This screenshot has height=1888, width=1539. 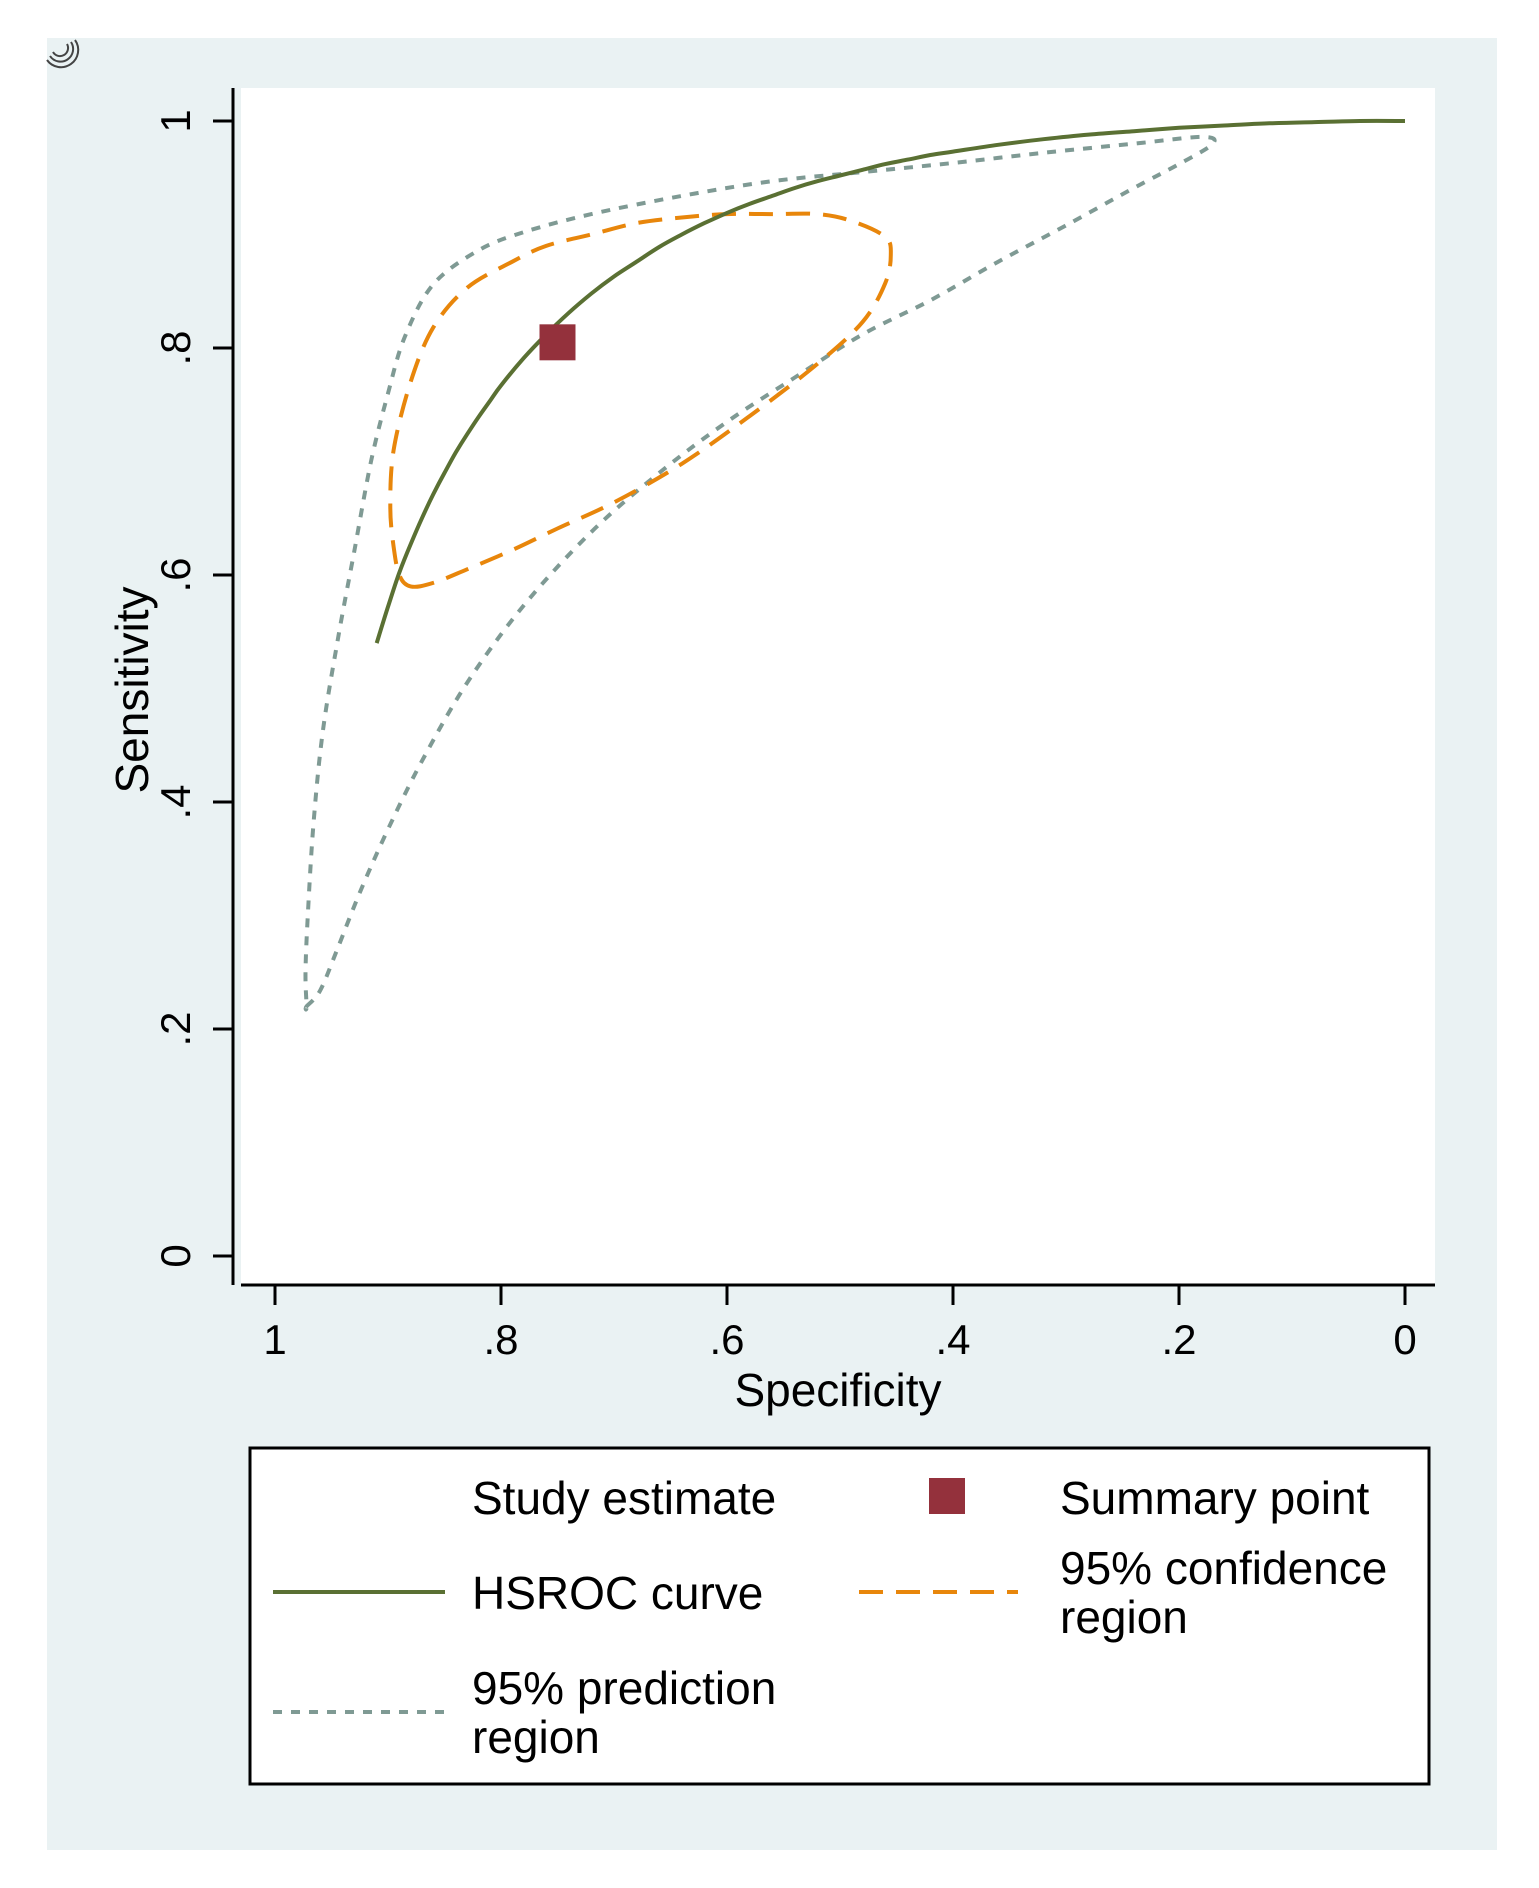 I want to click on legend-marker-summary-point, so click(x=947, y=1496).